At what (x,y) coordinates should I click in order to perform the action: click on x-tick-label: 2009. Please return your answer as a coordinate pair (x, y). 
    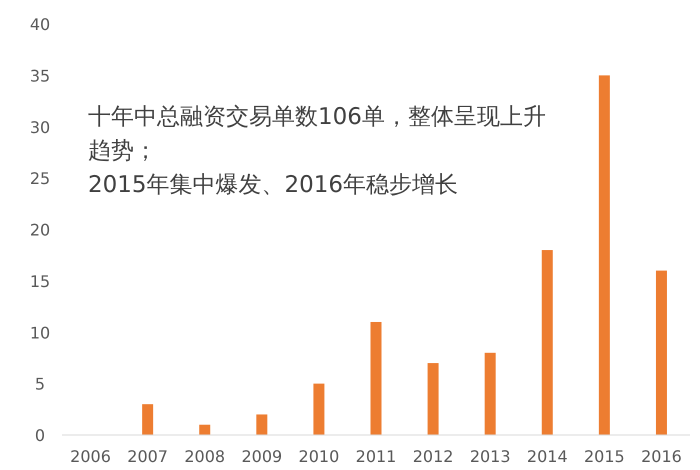
    Looking at the image, I should click on (261, 456).